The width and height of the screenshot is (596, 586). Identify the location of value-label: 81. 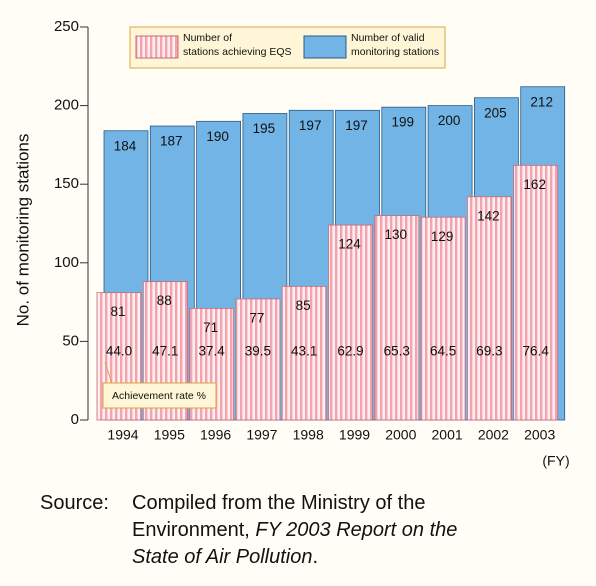
(117, 311).